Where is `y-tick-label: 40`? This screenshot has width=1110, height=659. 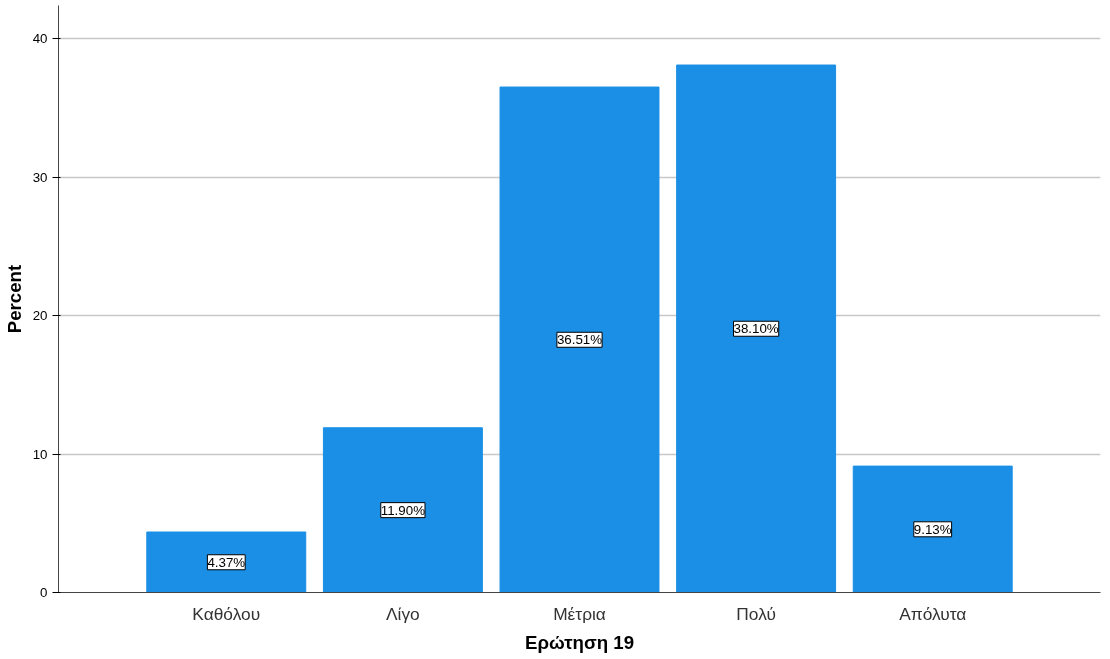 y-tick-label: 40 is located at coordinates (40, 39).